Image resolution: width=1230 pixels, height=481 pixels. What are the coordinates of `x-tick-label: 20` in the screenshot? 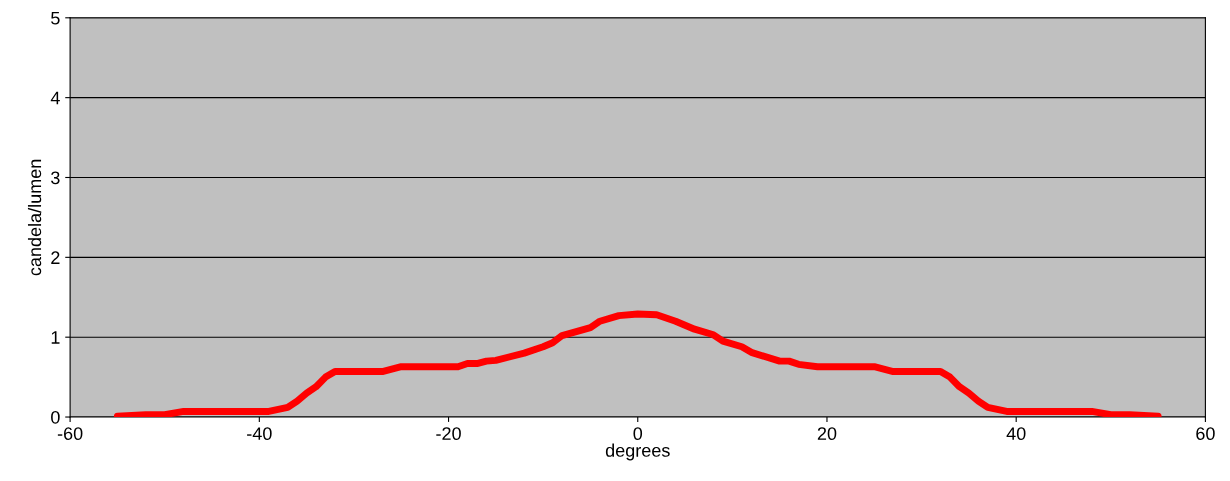 It's located at (827, 434).